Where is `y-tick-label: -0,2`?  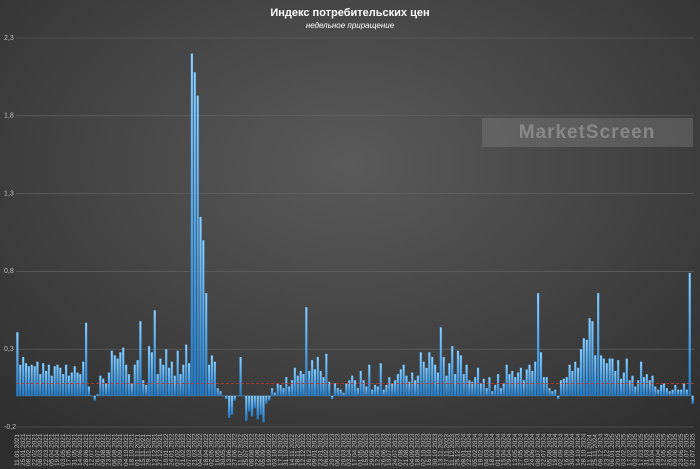 y-tick-label: -0,2 is located at coordinates (10, 427).